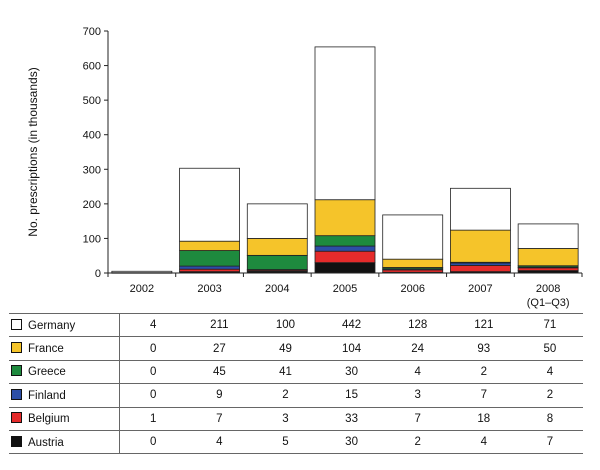  What do you see at coordinates (285, 348) in the screenshot?
I see `table-cell: 49` at bounding box center [285, 348].